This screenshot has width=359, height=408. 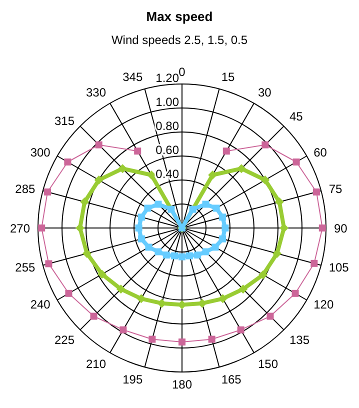 I want to click on spoke-label: 90, so click(x=341, y=228).